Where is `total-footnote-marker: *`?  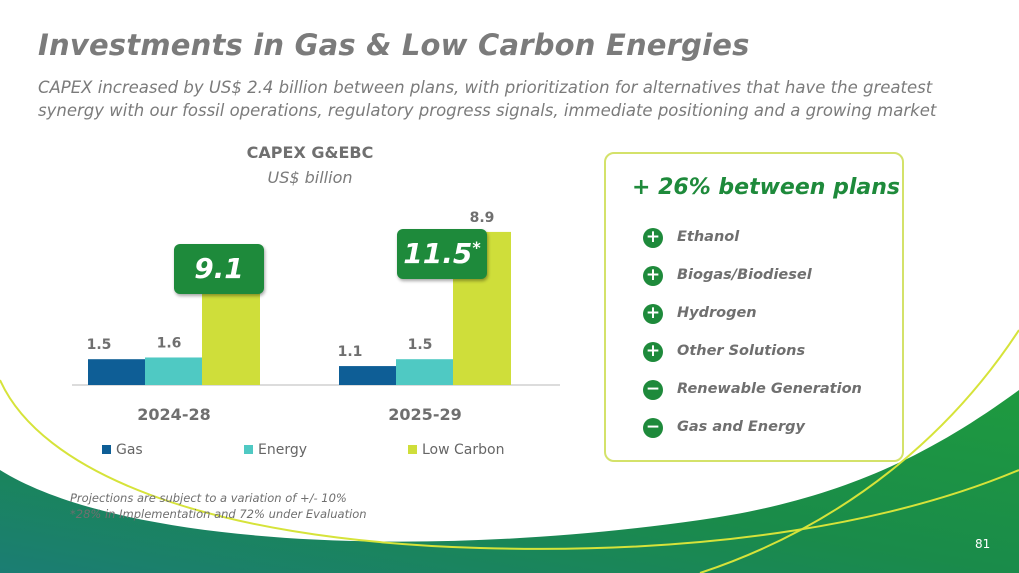
total-footnote-marker: * is located at coordinates (476, 247).